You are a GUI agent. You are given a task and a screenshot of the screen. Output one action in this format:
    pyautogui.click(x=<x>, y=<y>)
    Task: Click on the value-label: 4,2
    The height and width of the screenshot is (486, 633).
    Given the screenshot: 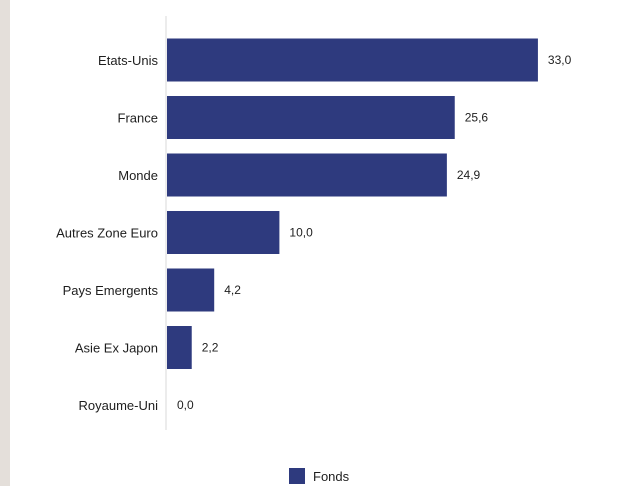 What is the action you would take?
    pyautogui.click(x=232, y=290)
    